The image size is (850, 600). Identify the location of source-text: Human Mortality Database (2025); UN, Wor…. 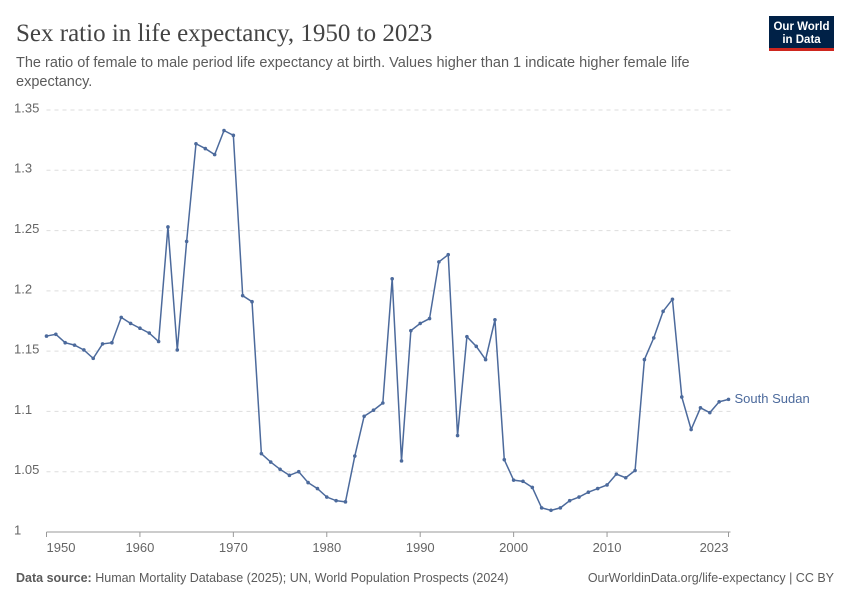
(301, 578).